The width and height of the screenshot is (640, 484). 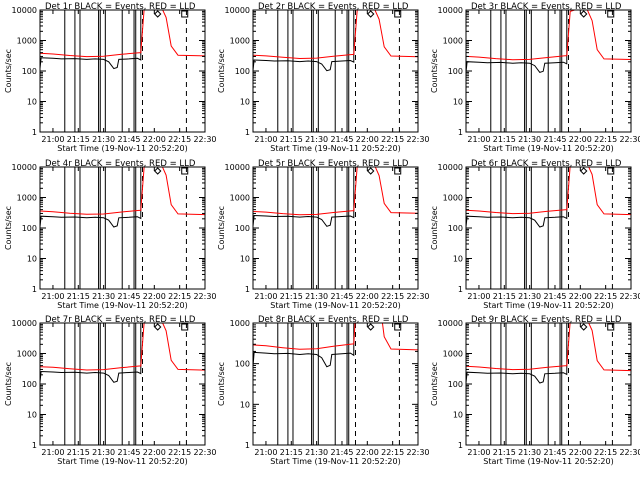 I want to click on chart-title: Det 4r BLACK = Events, RED = LLD, so click(x=120, y=164).